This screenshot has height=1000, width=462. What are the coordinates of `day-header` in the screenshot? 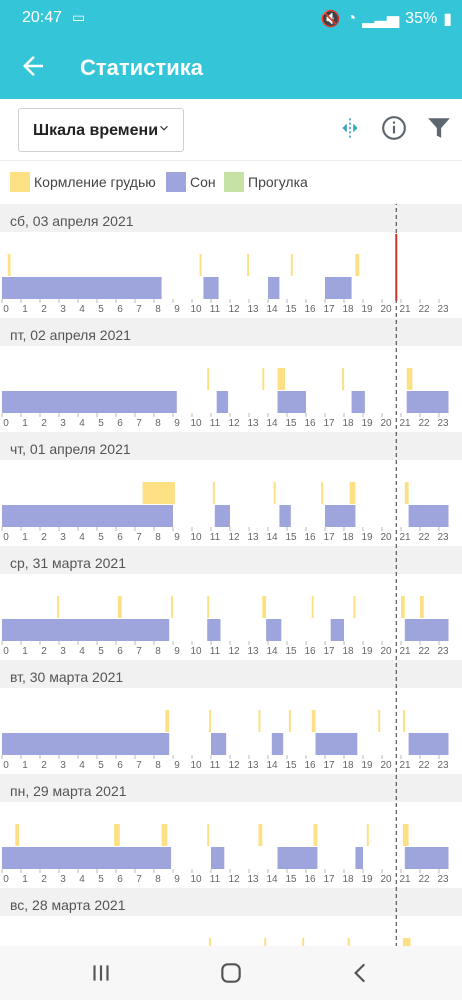 It's located at (231, 674).